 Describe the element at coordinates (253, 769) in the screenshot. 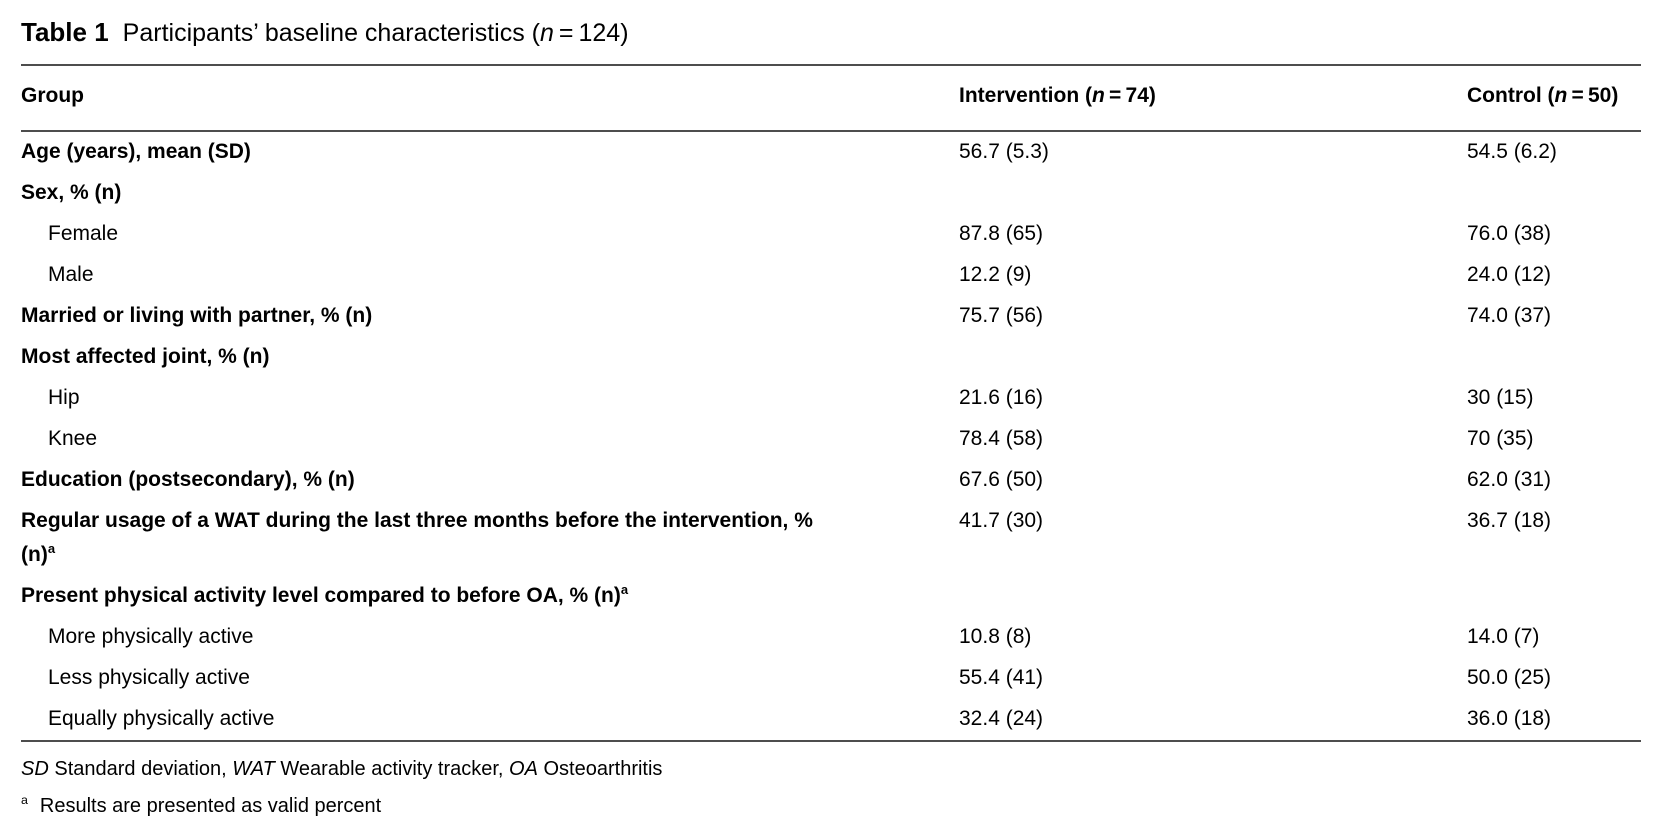

I see `abbr-wat: WAT` at that location.